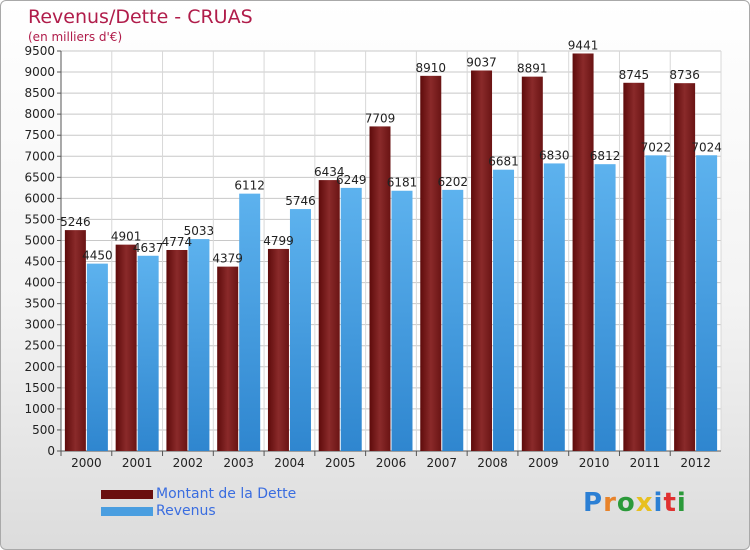  Describe the element at coordinates (39, 114) in the screenshot. I see `y-tick-label: 8000` at that location.